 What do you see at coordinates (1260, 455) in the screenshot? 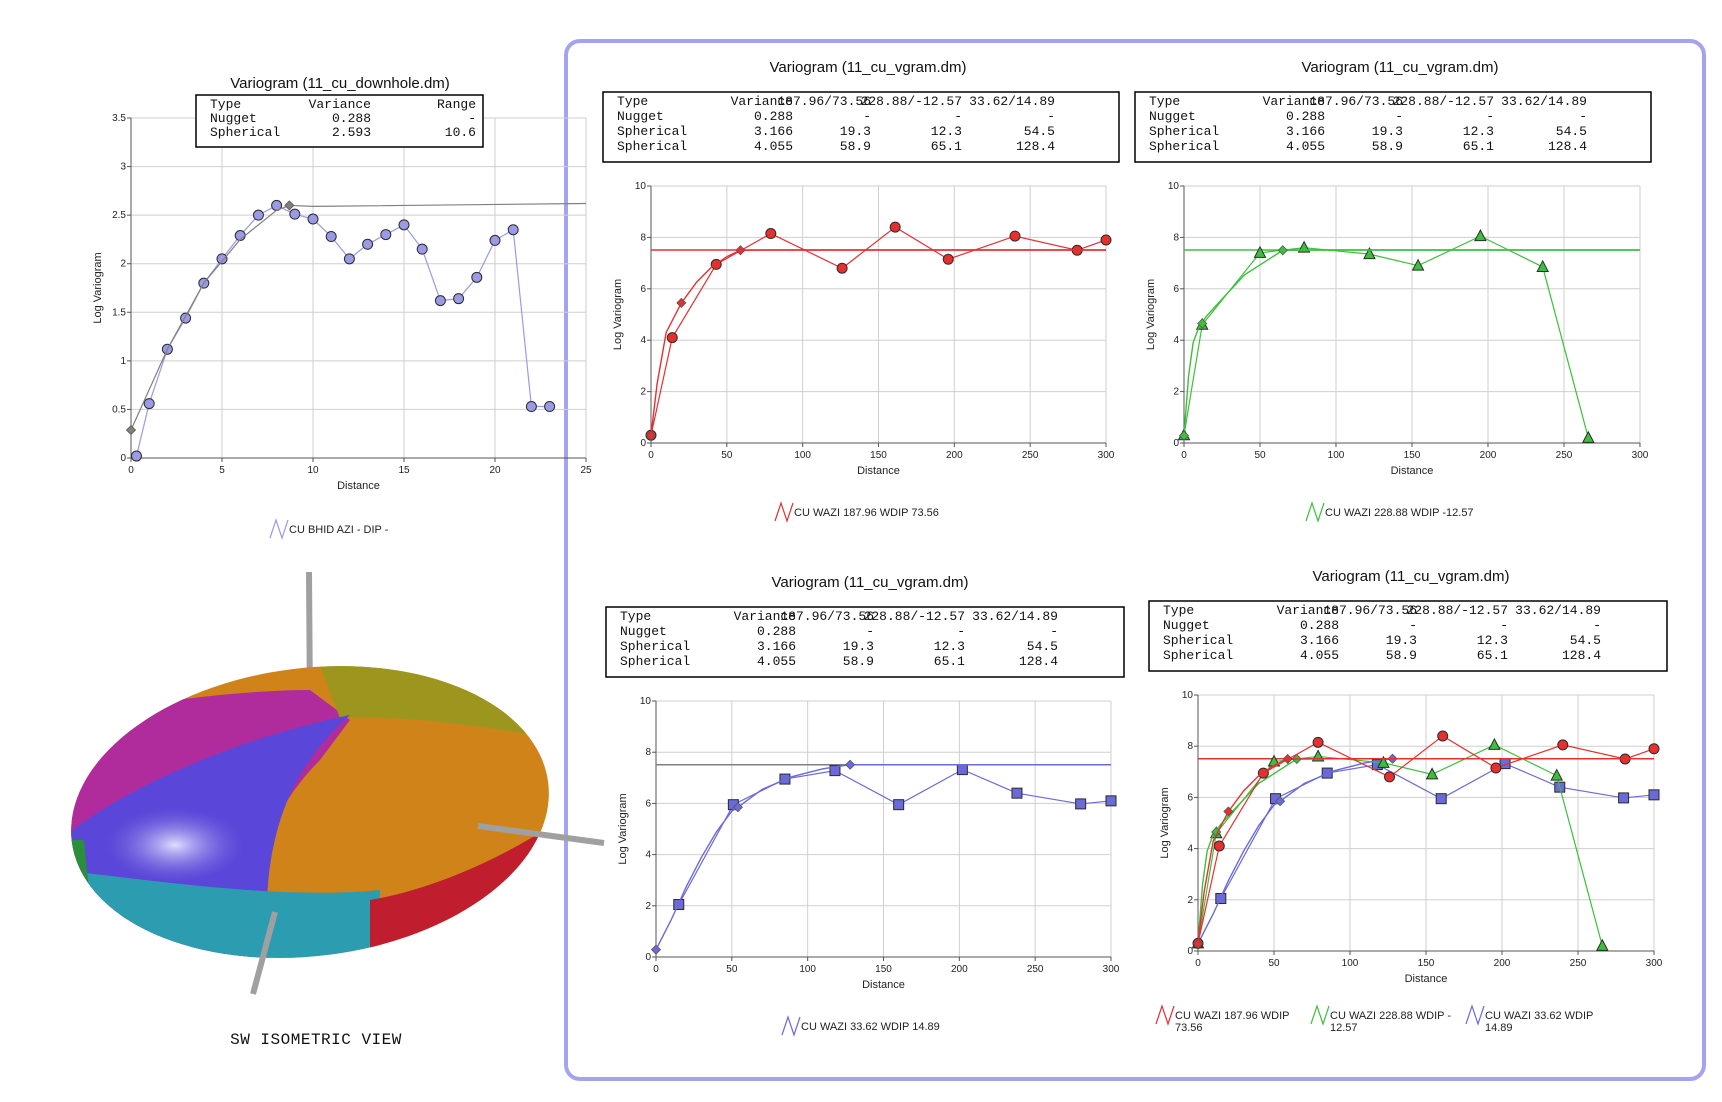
I see `x-tick-label: 50` at bounding box center [1260, 455].